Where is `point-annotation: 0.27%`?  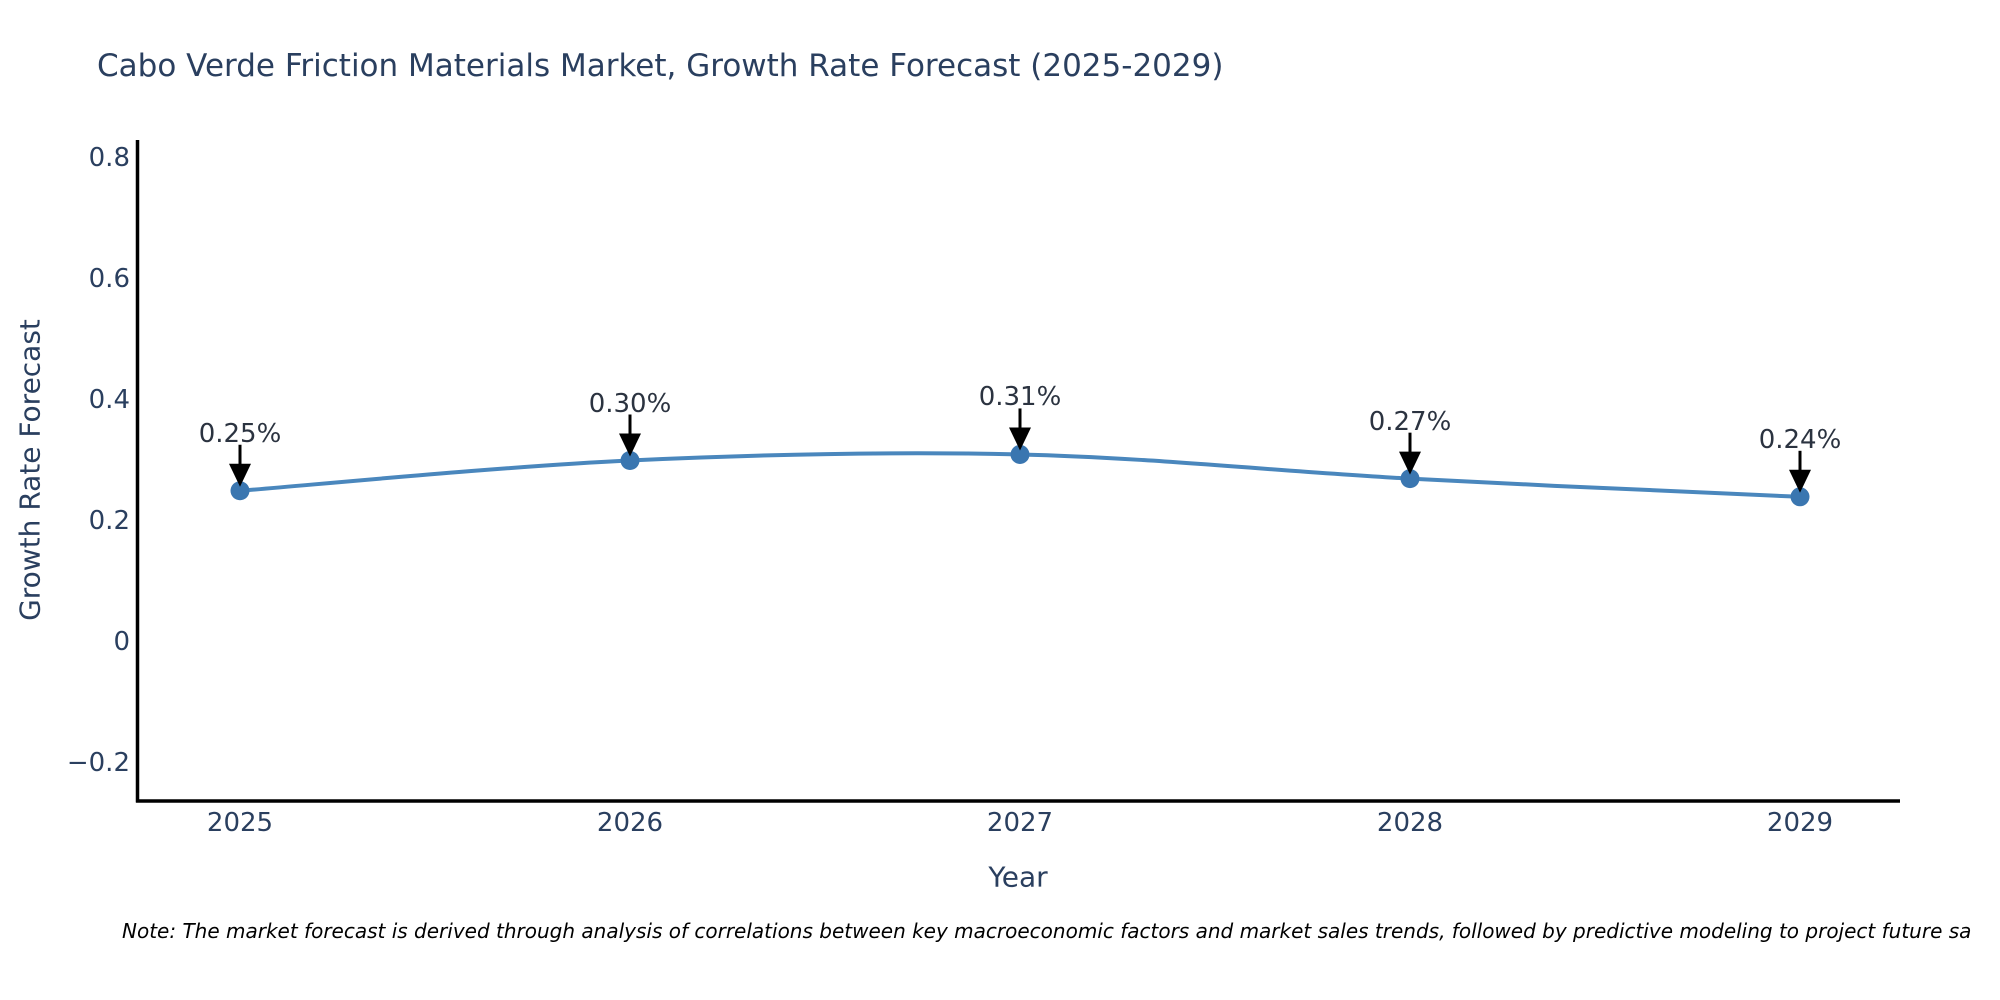 point-annotation: 0.27% is located at coordinates (1410, 421).